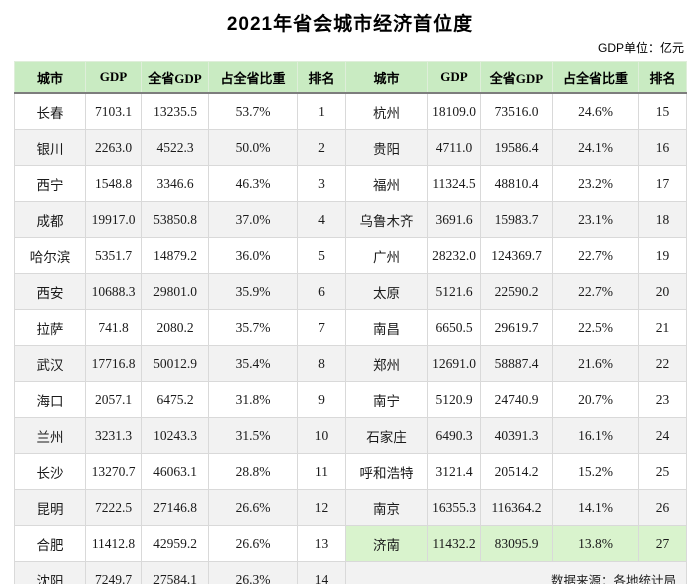 The image size is (700, 584). I want to click on share-cell: 35.9%, so click(253, 291).